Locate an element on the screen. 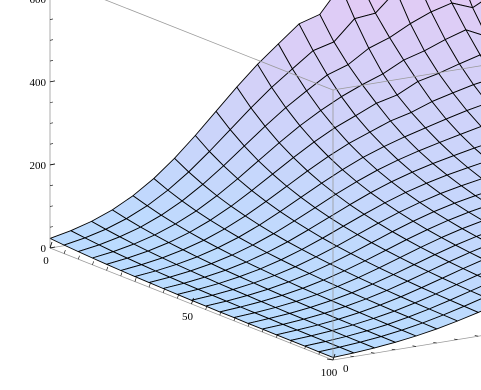 The image size is (481, 390). z-tick-label: 200 is located at coordinates (38, 166).